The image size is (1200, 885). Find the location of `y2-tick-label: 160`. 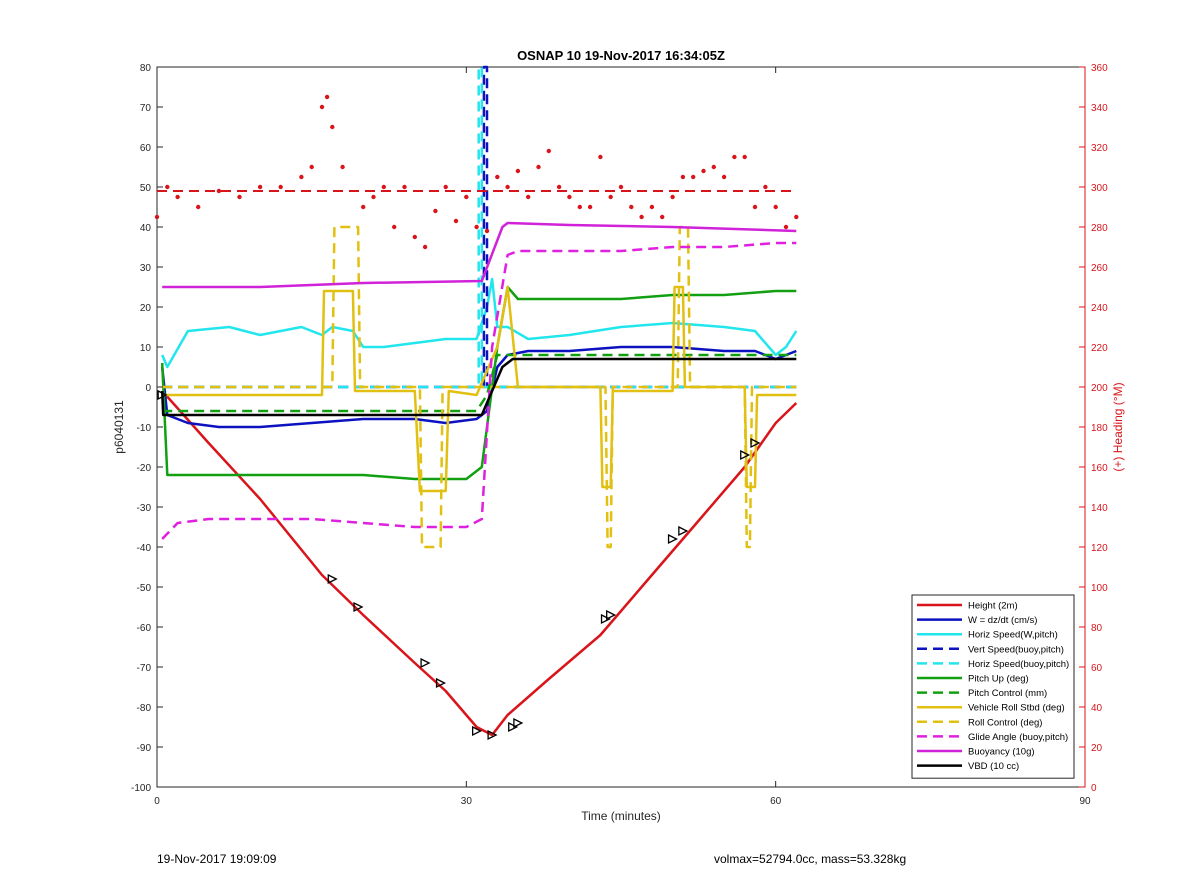

y2-tick-label: 160 is located at coordinates (1099, 468).